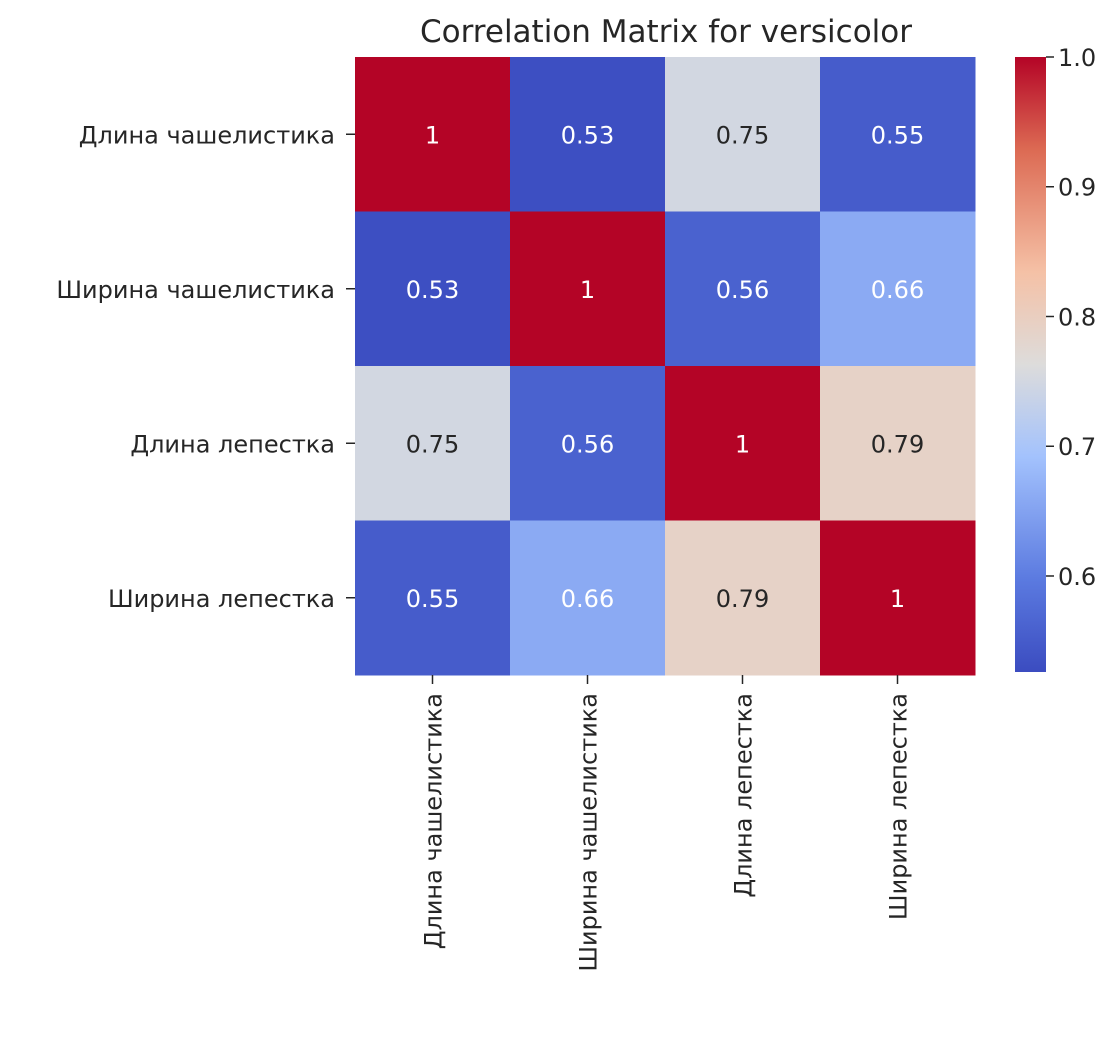 The image size is (1118, 1038). I want to click on column-tick-label: Длина лепестка, so click(744, 795).